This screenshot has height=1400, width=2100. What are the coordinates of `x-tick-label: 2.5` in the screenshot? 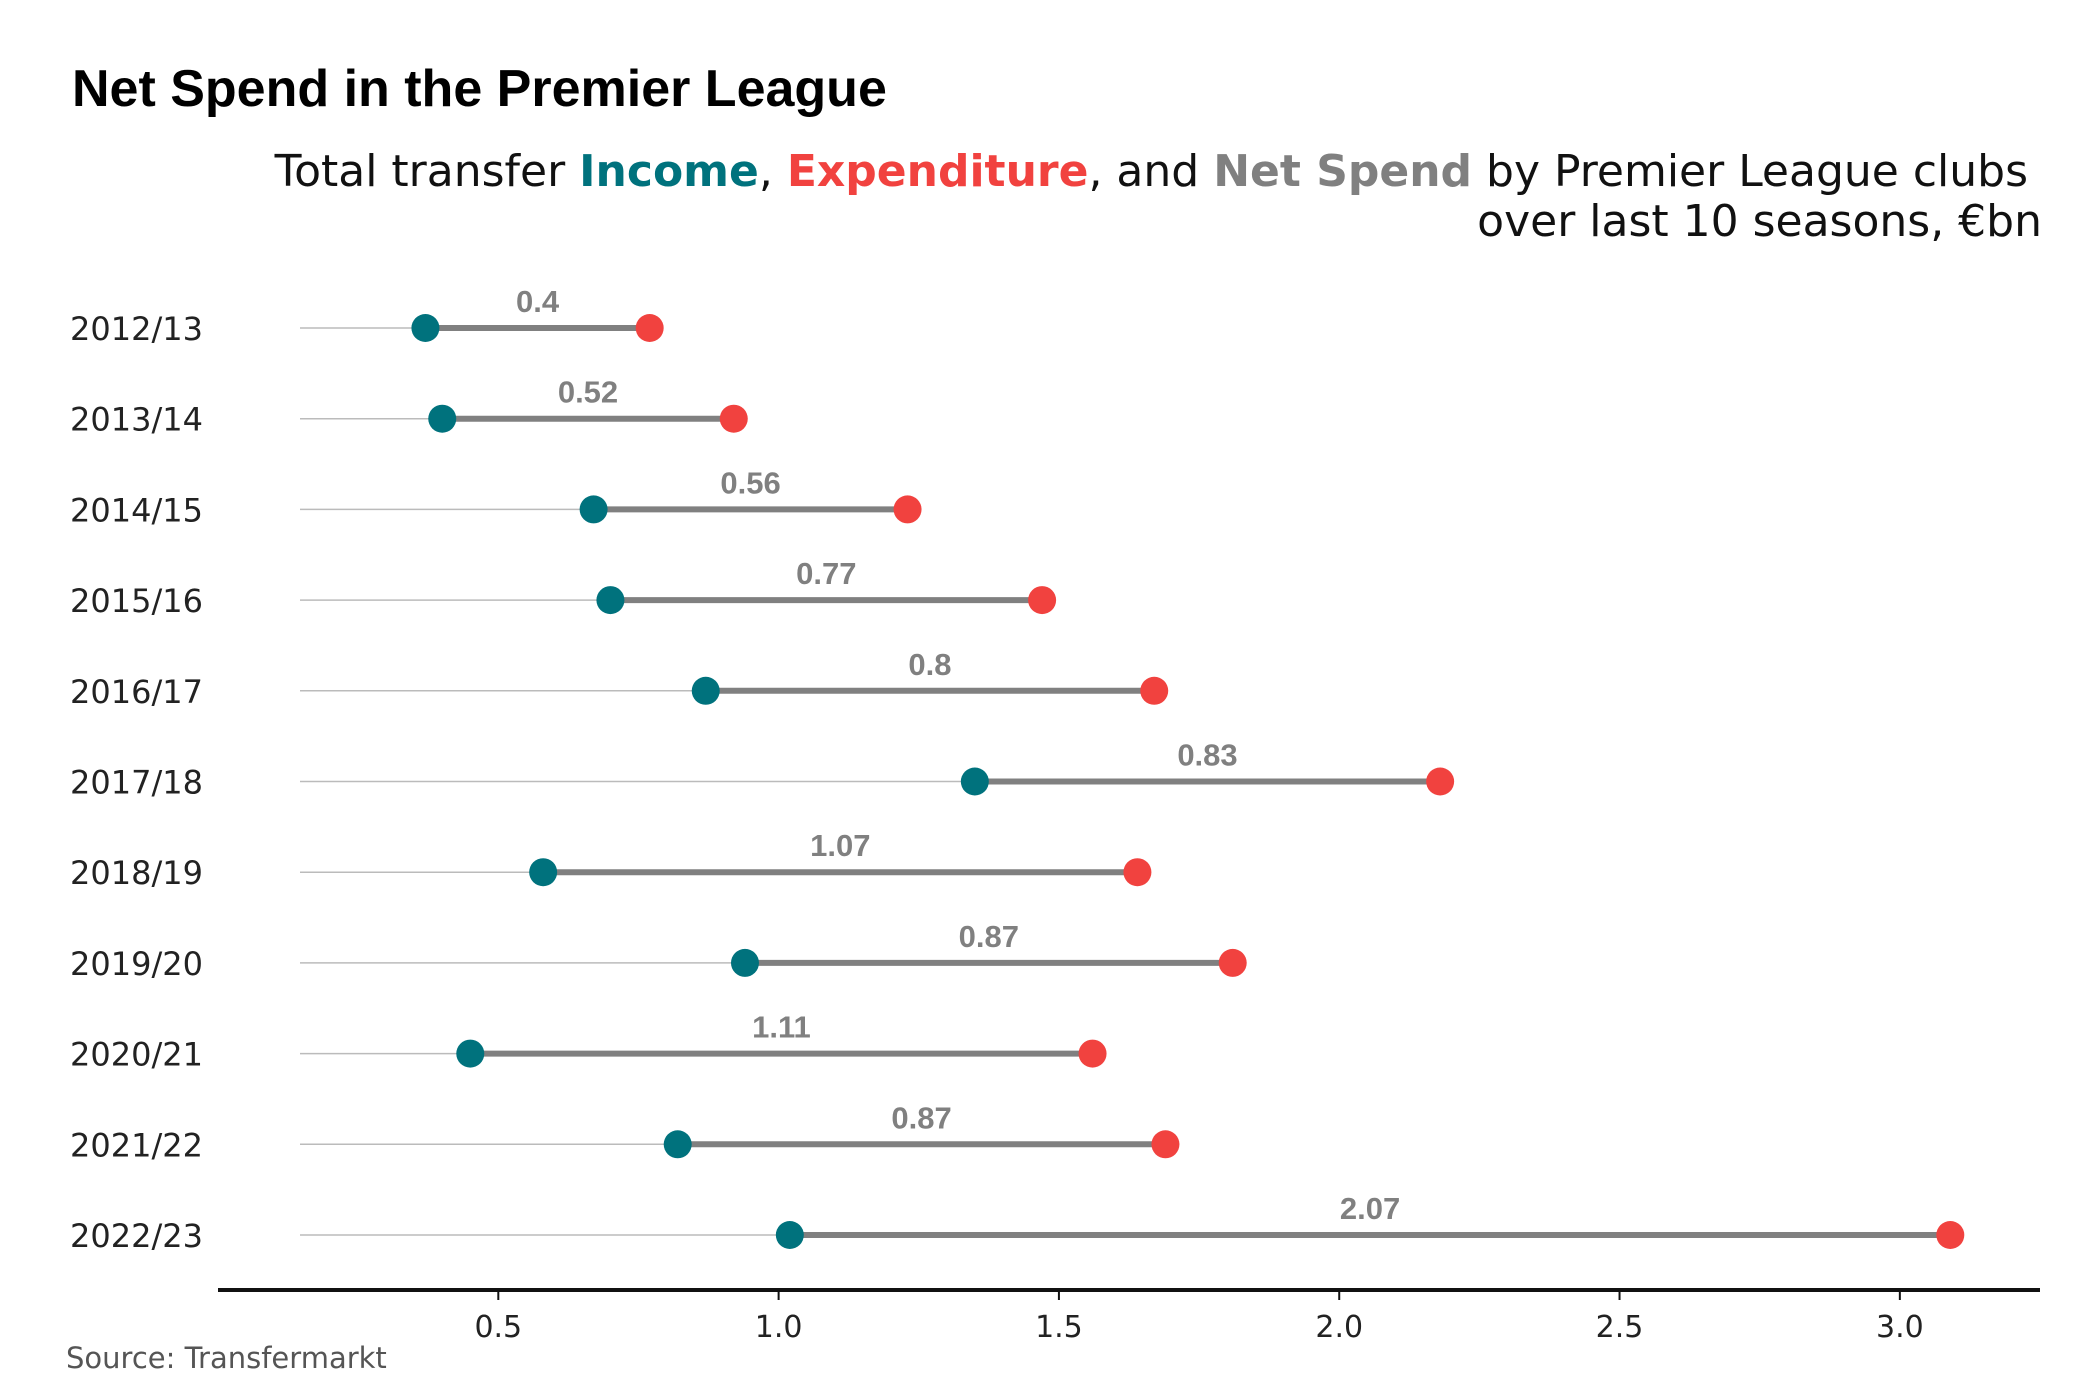 It's located at (1620, 1327).